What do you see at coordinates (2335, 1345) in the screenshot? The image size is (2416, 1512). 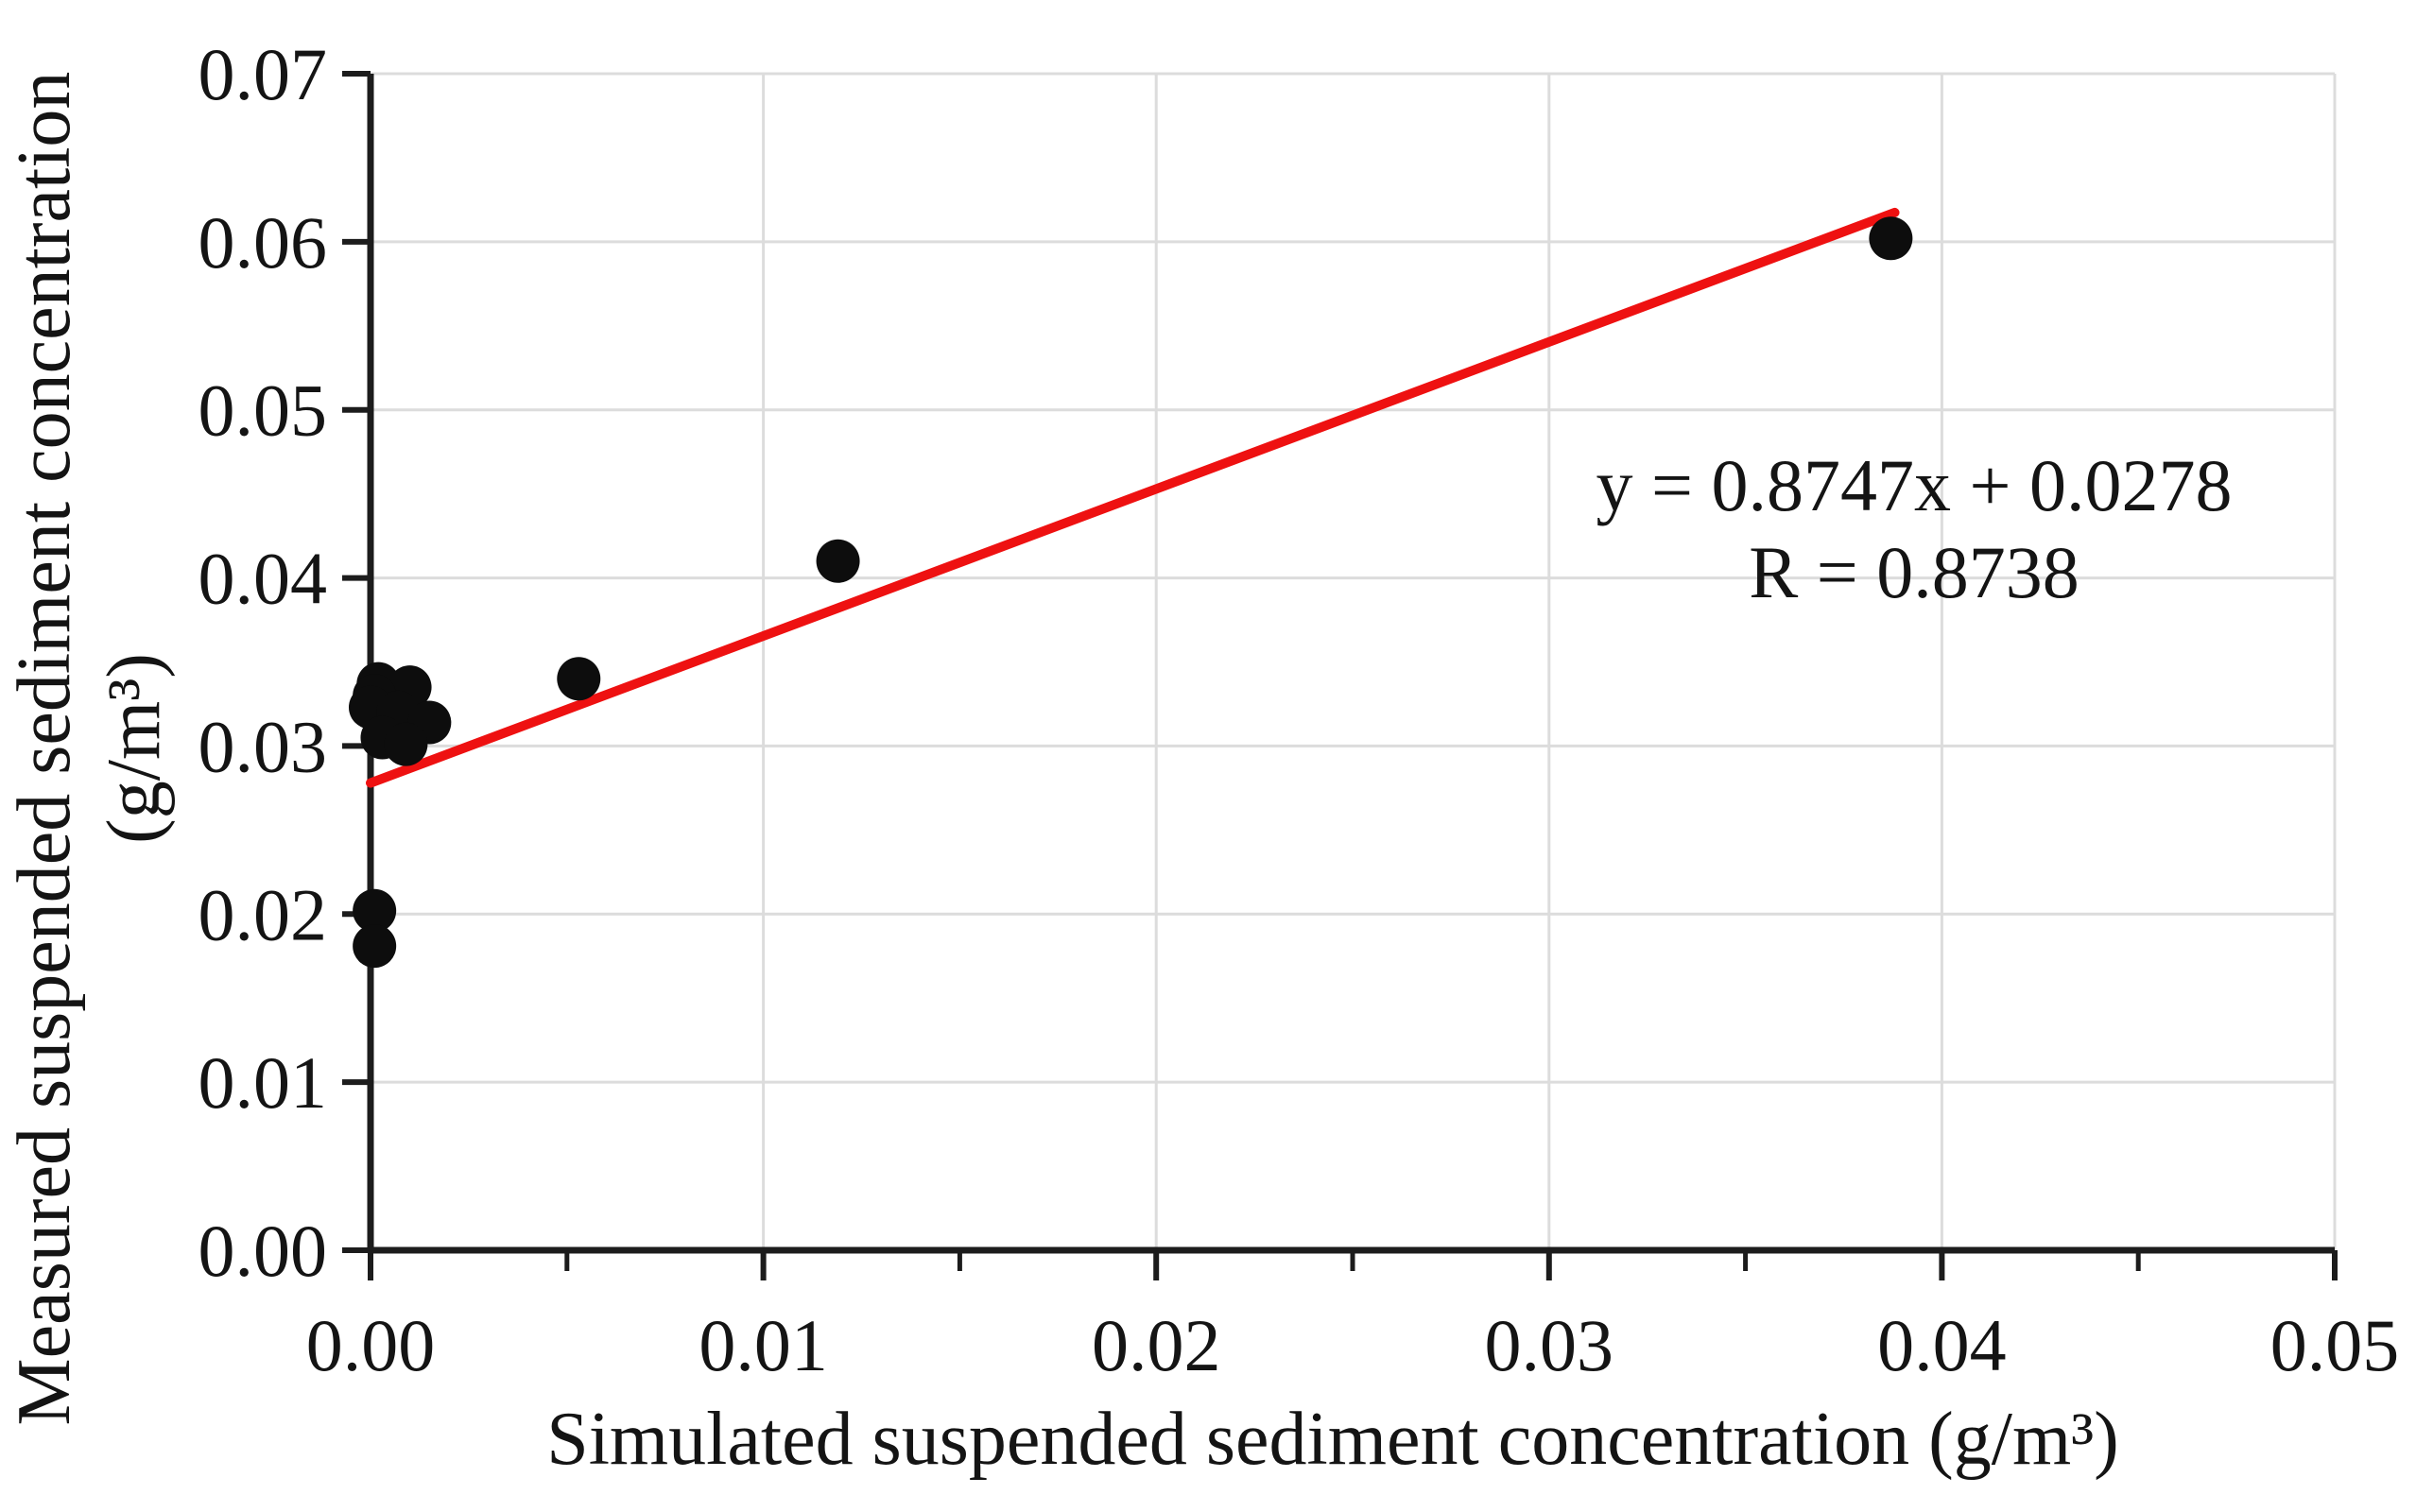 I see `x-tick-label: 0.05` at bounding box center [2335, 1345].